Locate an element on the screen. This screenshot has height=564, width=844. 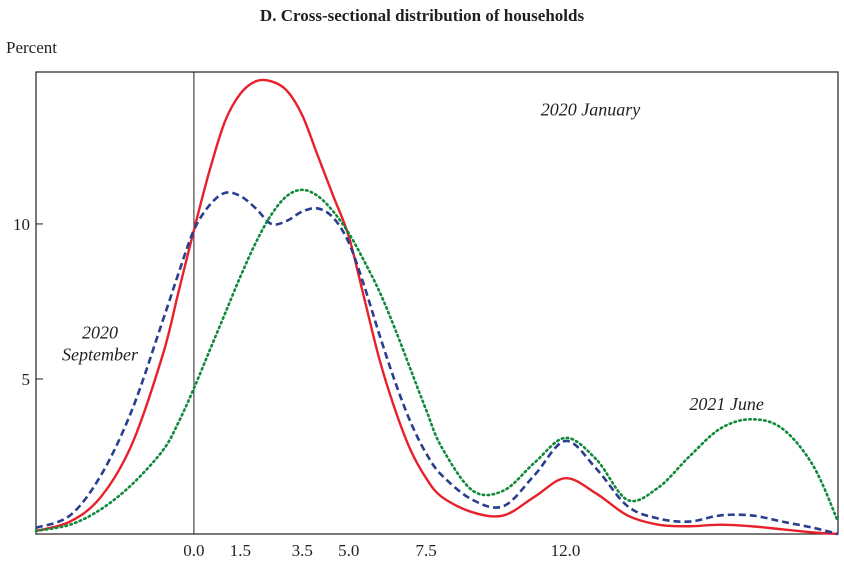
annotation-line: September is located at coordinates (100, 355).